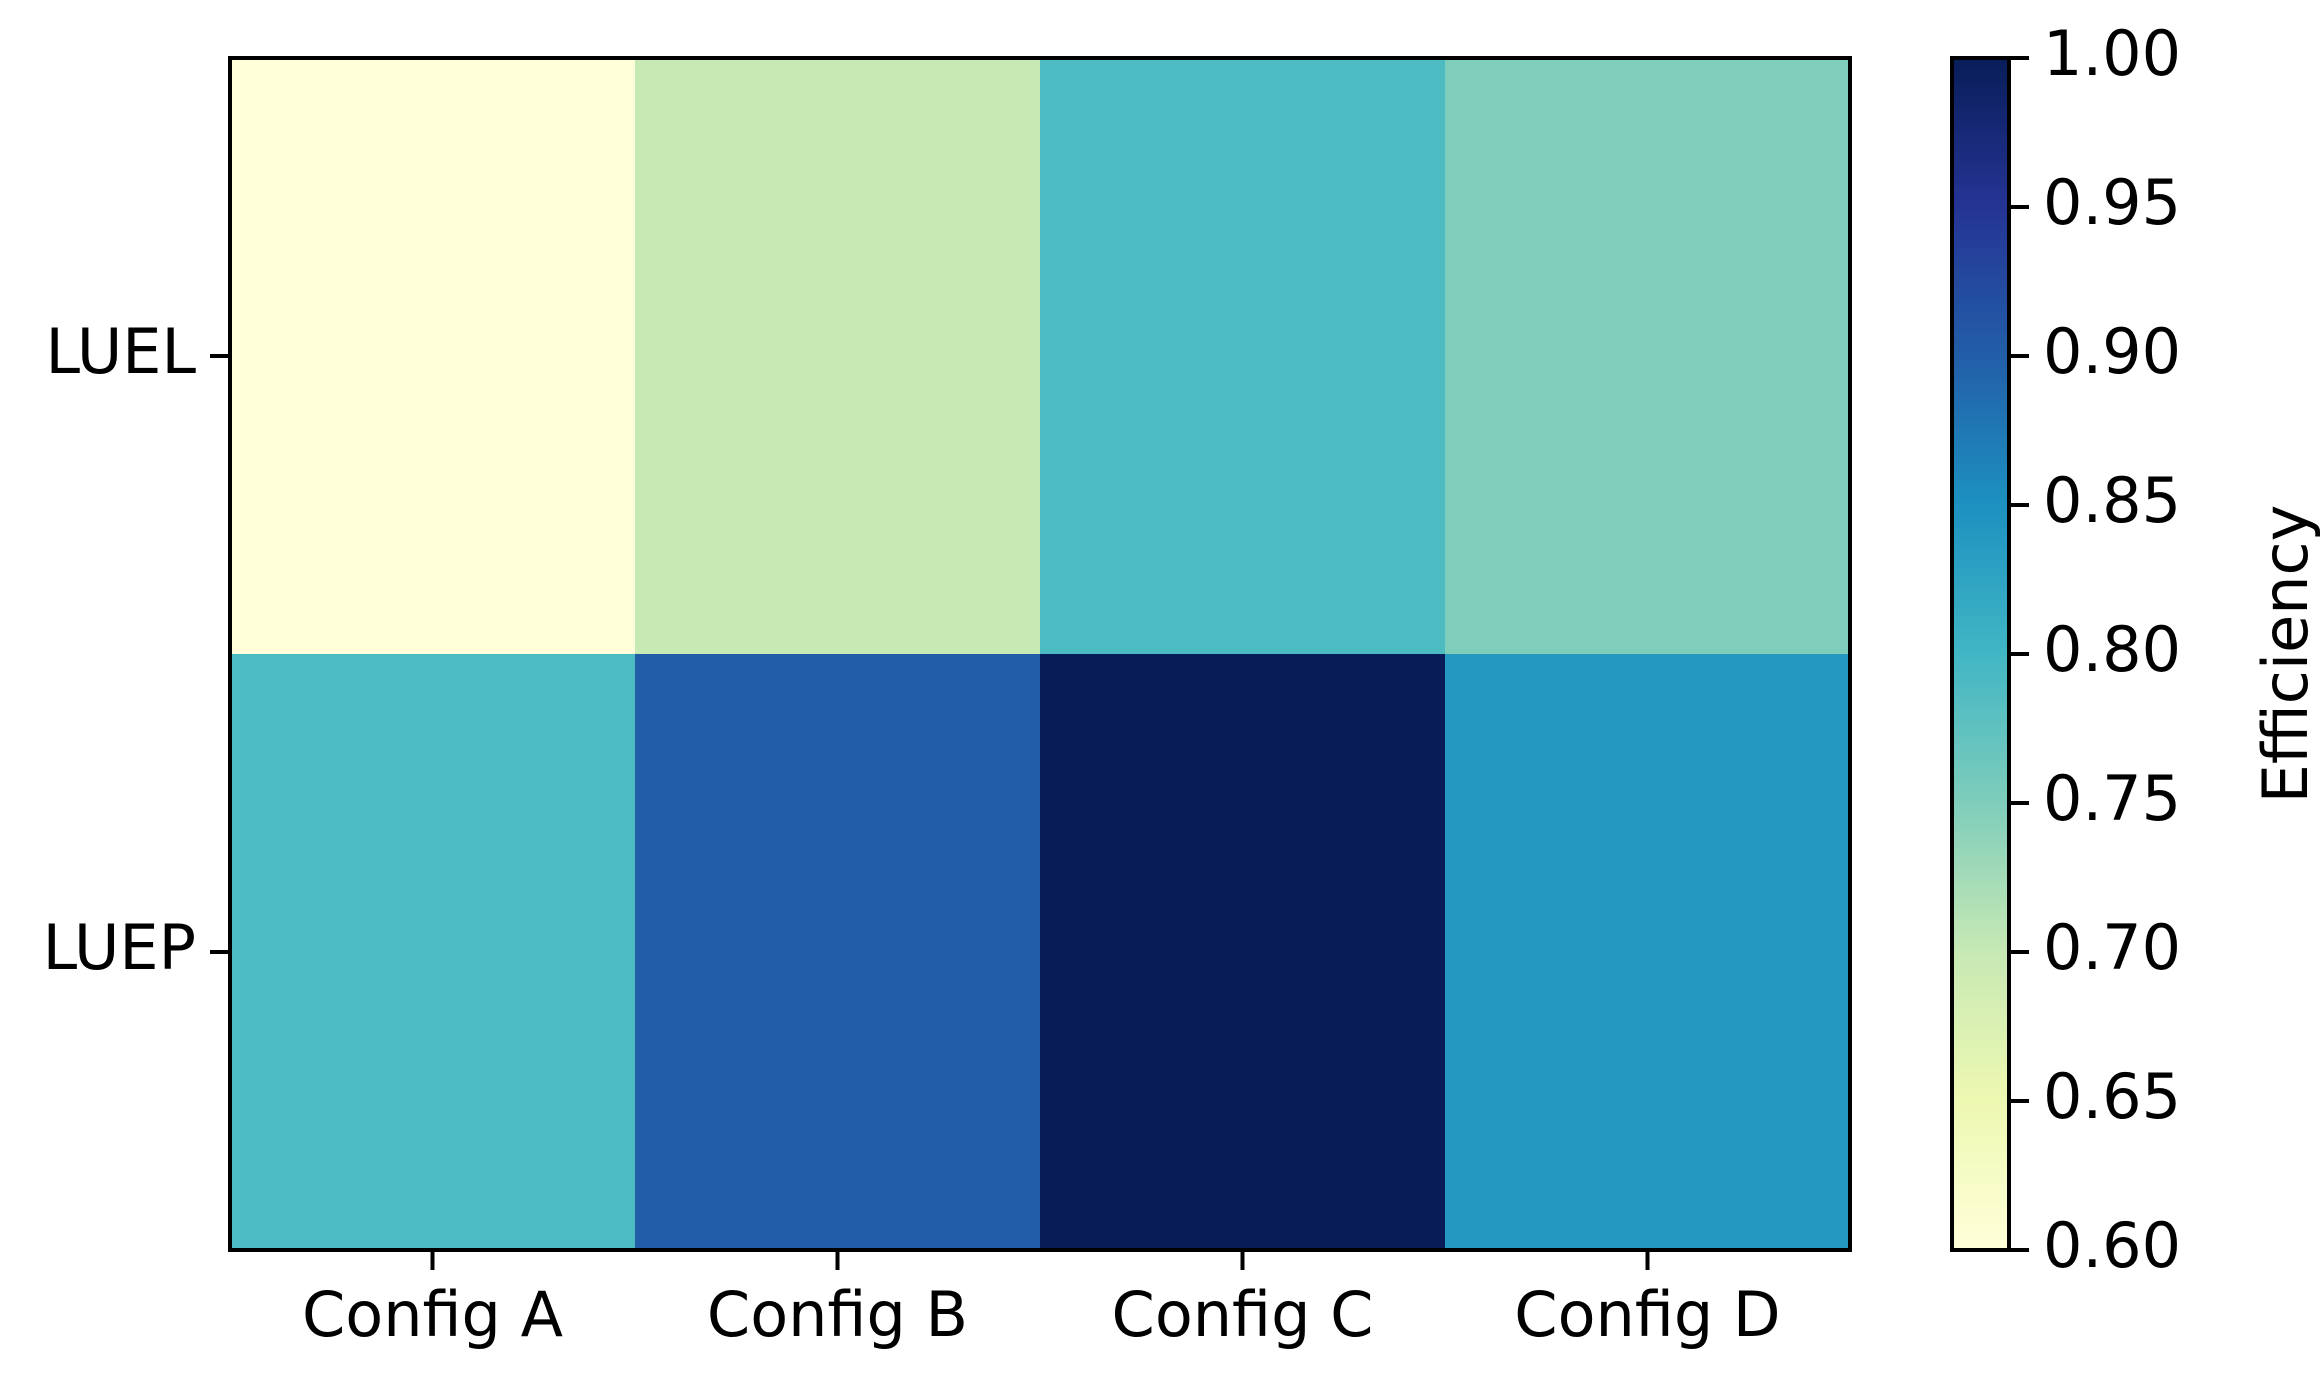 Image resolution: width=2320 pixels, height=1386 pixels. I want to click on colorbar-tick-label: 0.65, so click(2112, 1096).